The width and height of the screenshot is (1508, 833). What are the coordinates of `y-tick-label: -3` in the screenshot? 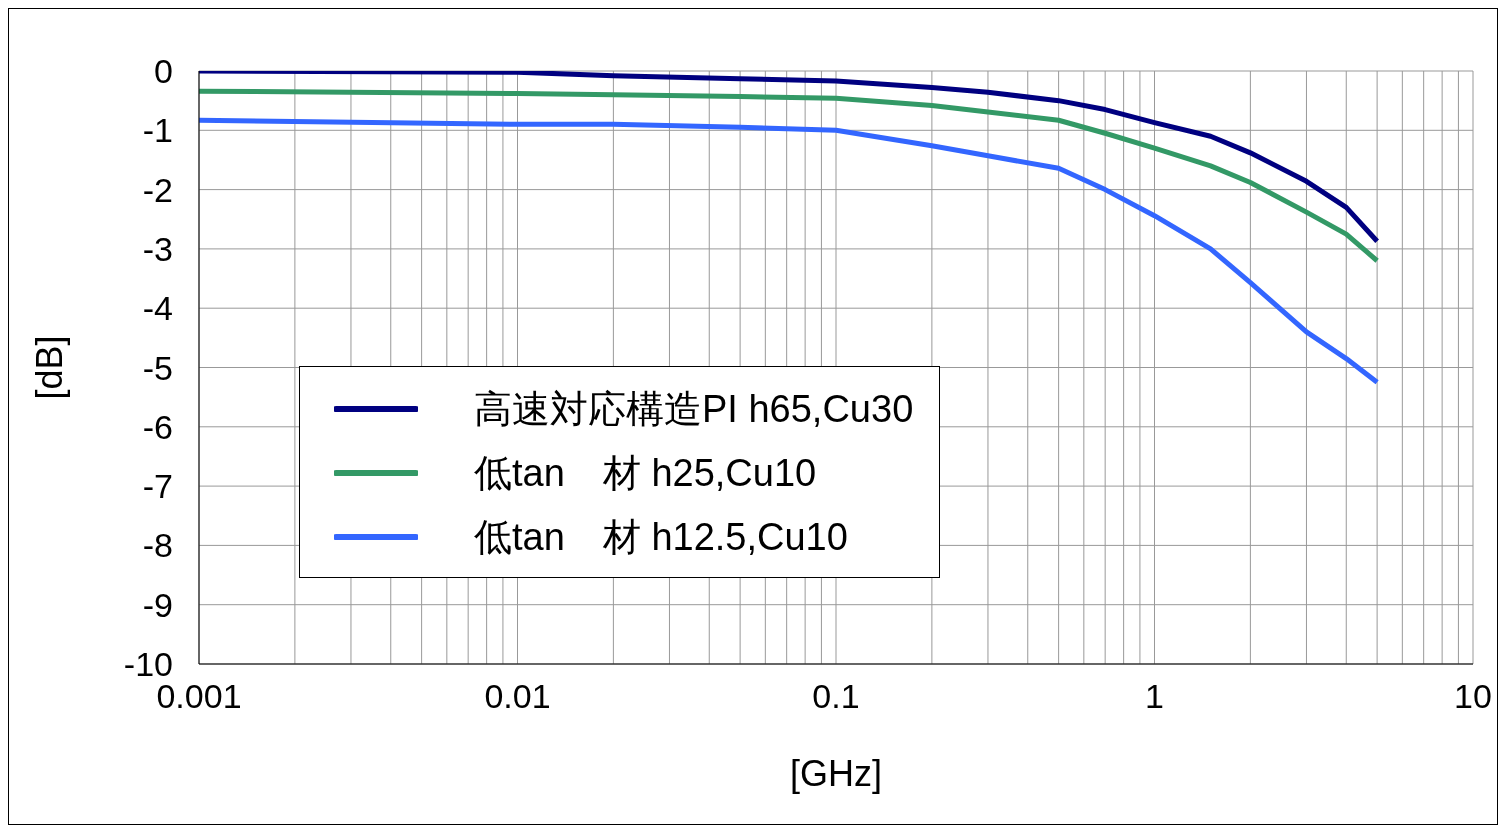 It's located at (157, 248).